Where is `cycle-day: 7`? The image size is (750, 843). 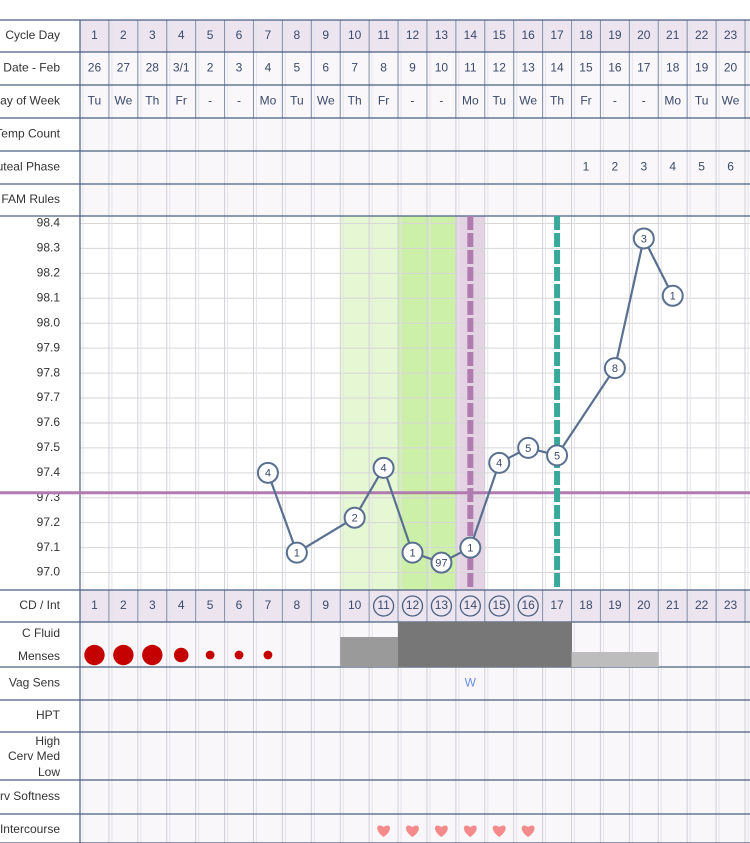 cycle-day: 7 is located at coordinates (268, 35).